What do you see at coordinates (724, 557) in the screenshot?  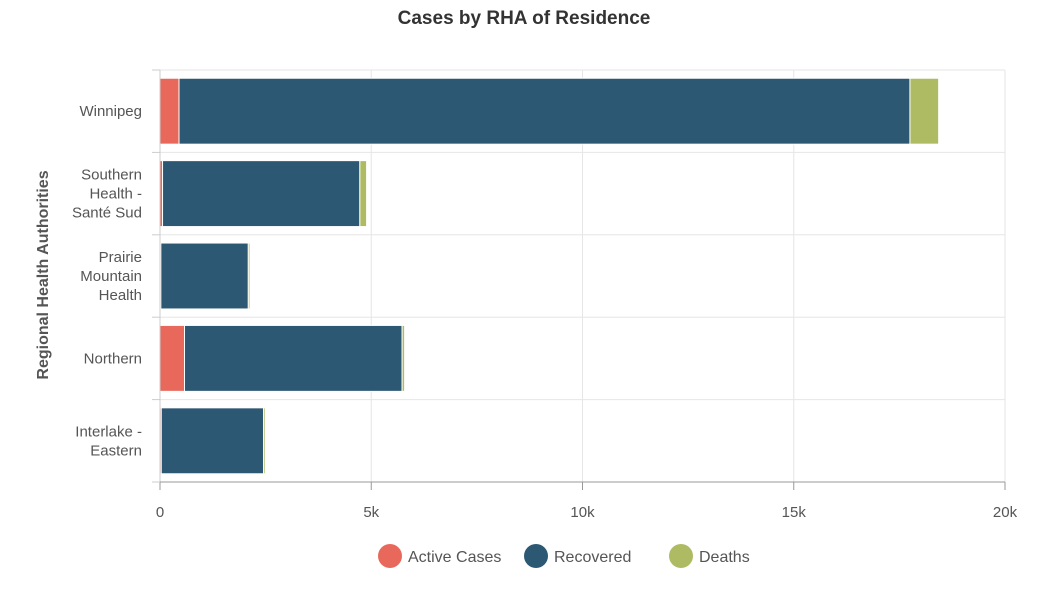 I see `legend-label: Deaths` at bounding box center [724, 557].